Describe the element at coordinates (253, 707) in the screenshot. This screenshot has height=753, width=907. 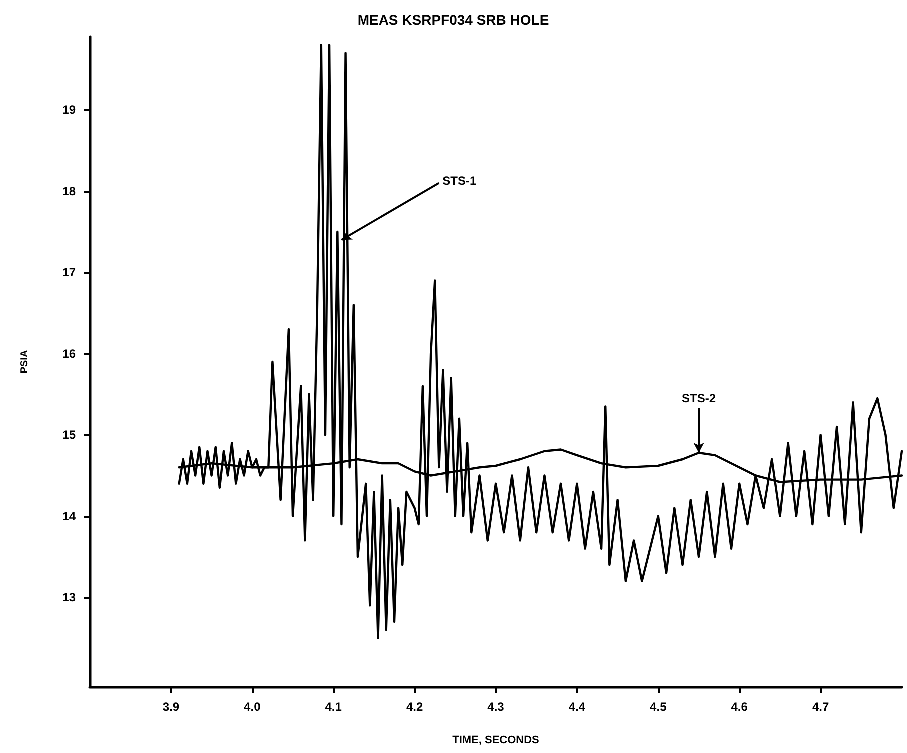
I see `x-tick-label: 4.0` at that location.